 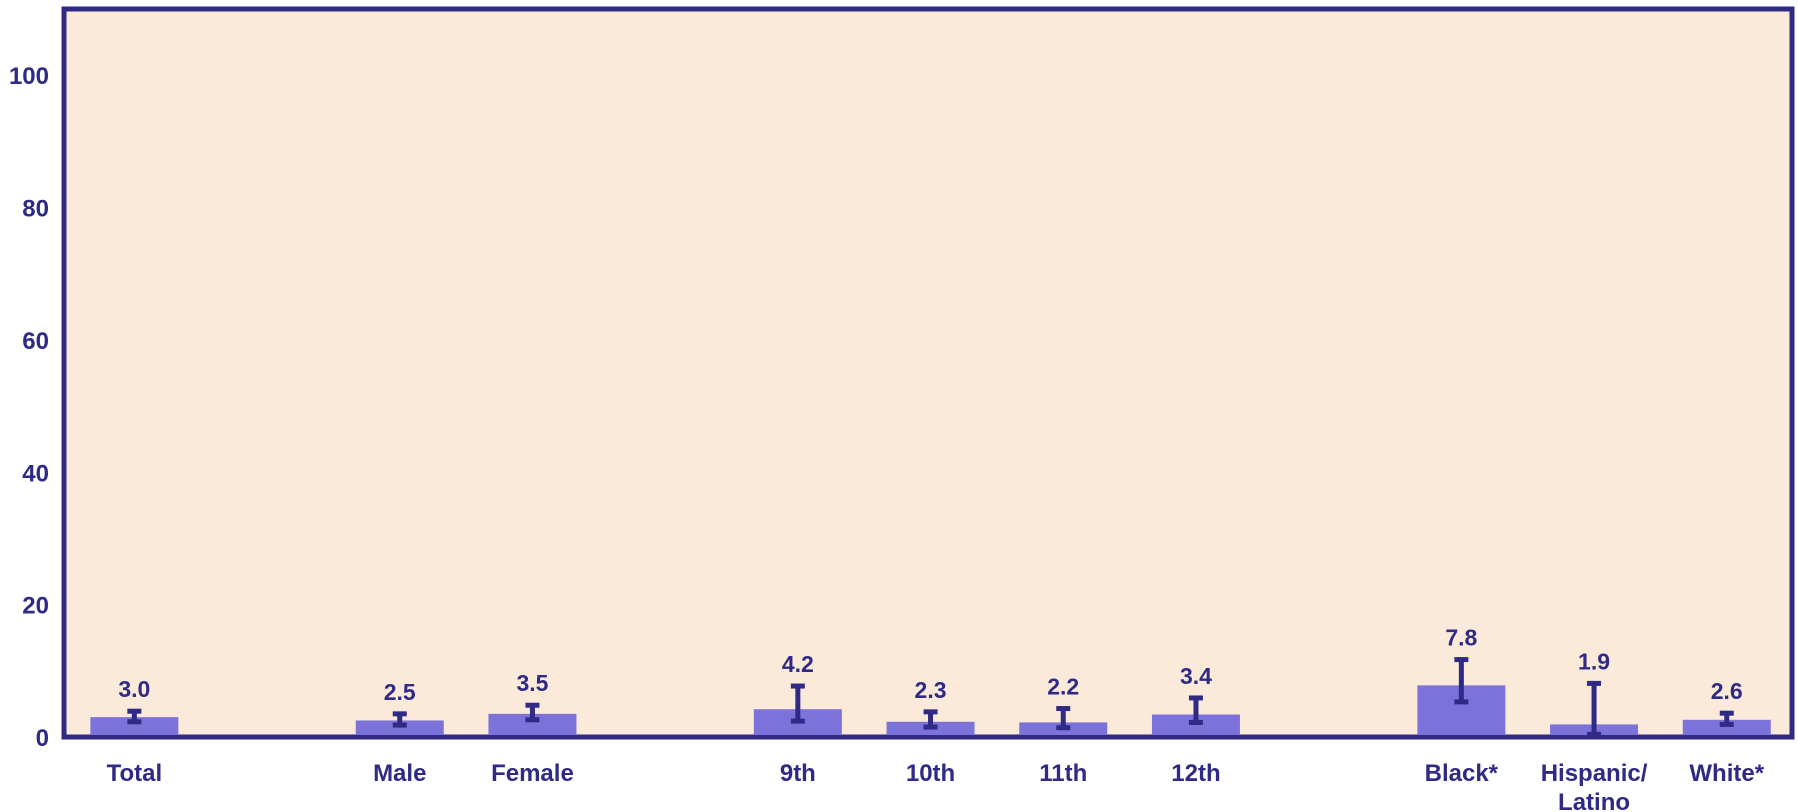 What do you see at coordinates (1462, 773) in the screenshot?
I see `category-label: Black*` at bounding box center [1462, 773].